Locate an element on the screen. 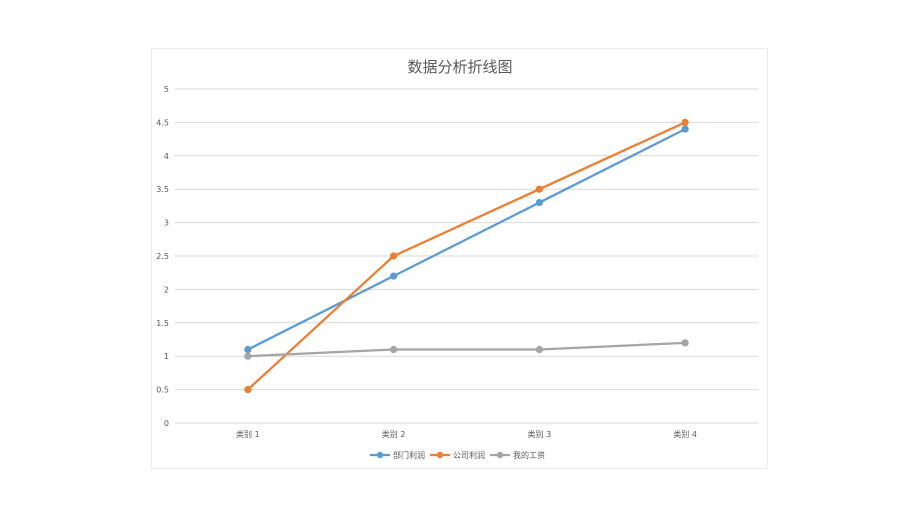 Image resolution: width=920 pixels, height=515 pixels. legend-label: 公司利润 is located at coordinates (469, 455).